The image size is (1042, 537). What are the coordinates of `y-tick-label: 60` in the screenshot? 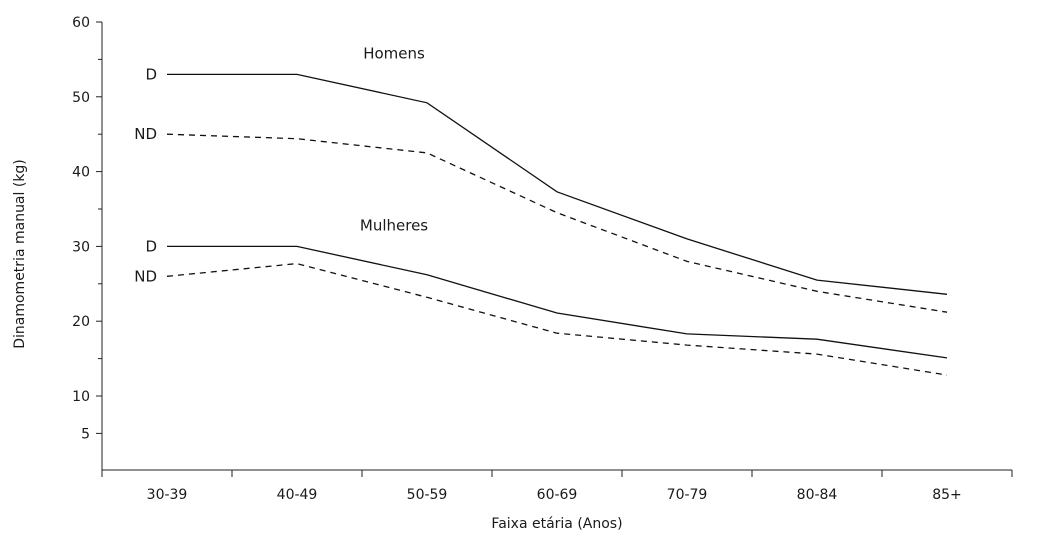 It's located at (81, 23).